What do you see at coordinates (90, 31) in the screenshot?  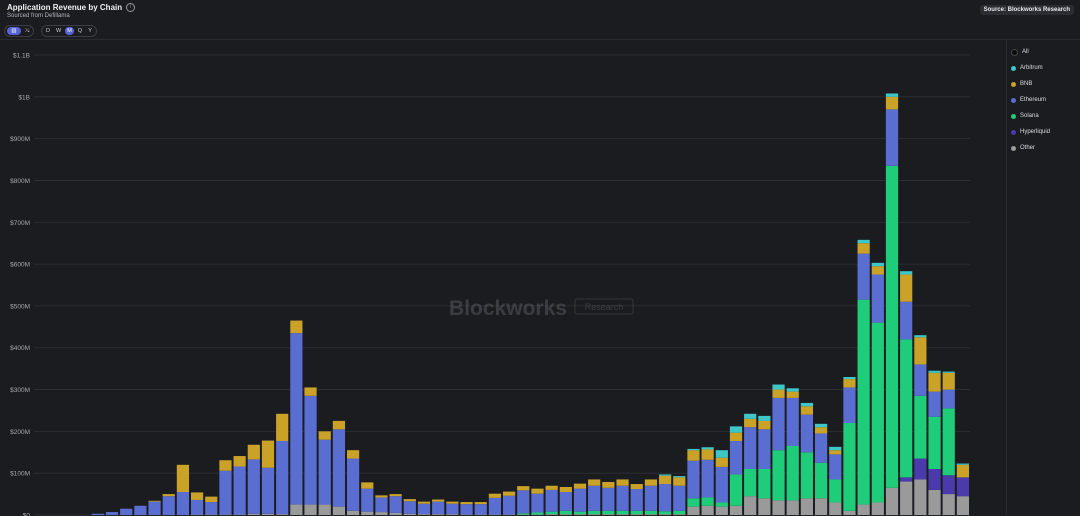 I see `period-year-button: Y` at bounding box center [90, 31].